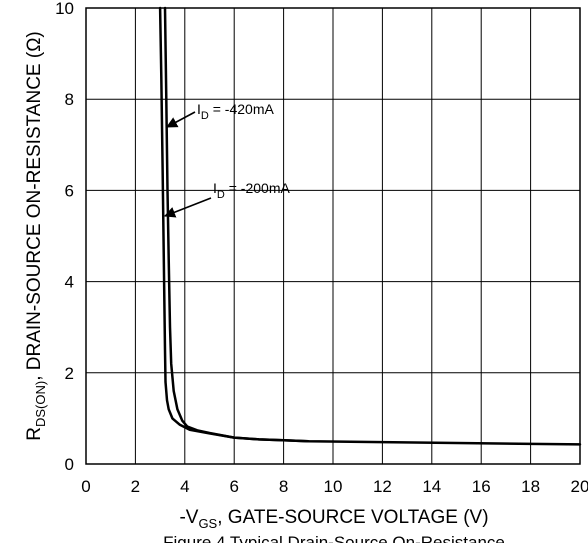 The image size is (588, 543). I want to click on series-label: ID = -420mA, so click(235, 111).